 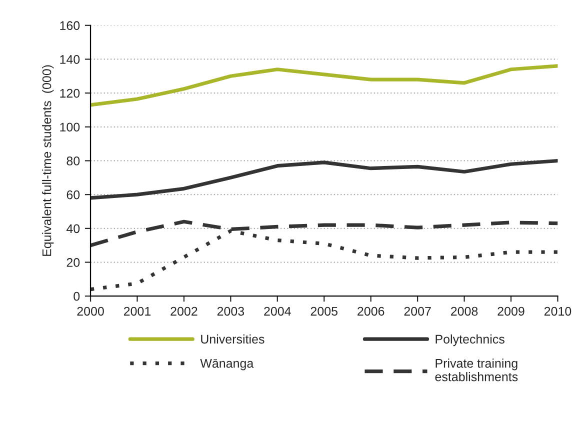 I want to click on y-axis-title: Equivalent full-time students (000), so click(x=48, y=160).